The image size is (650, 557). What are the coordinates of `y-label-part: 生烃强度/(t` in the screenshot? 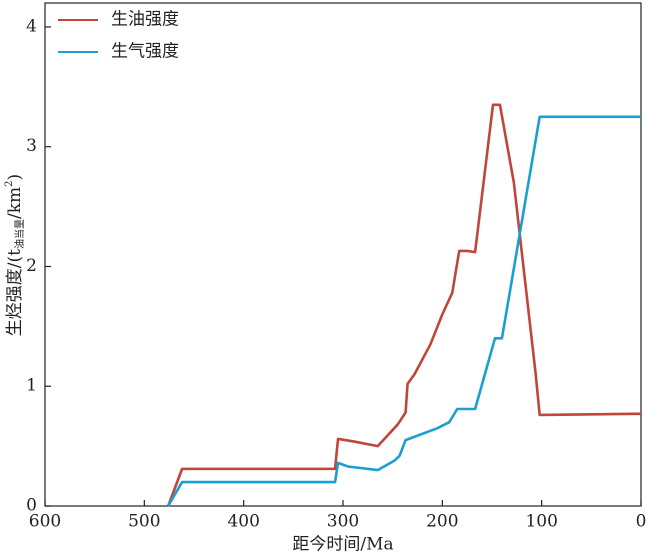 It's located at (15, 292).